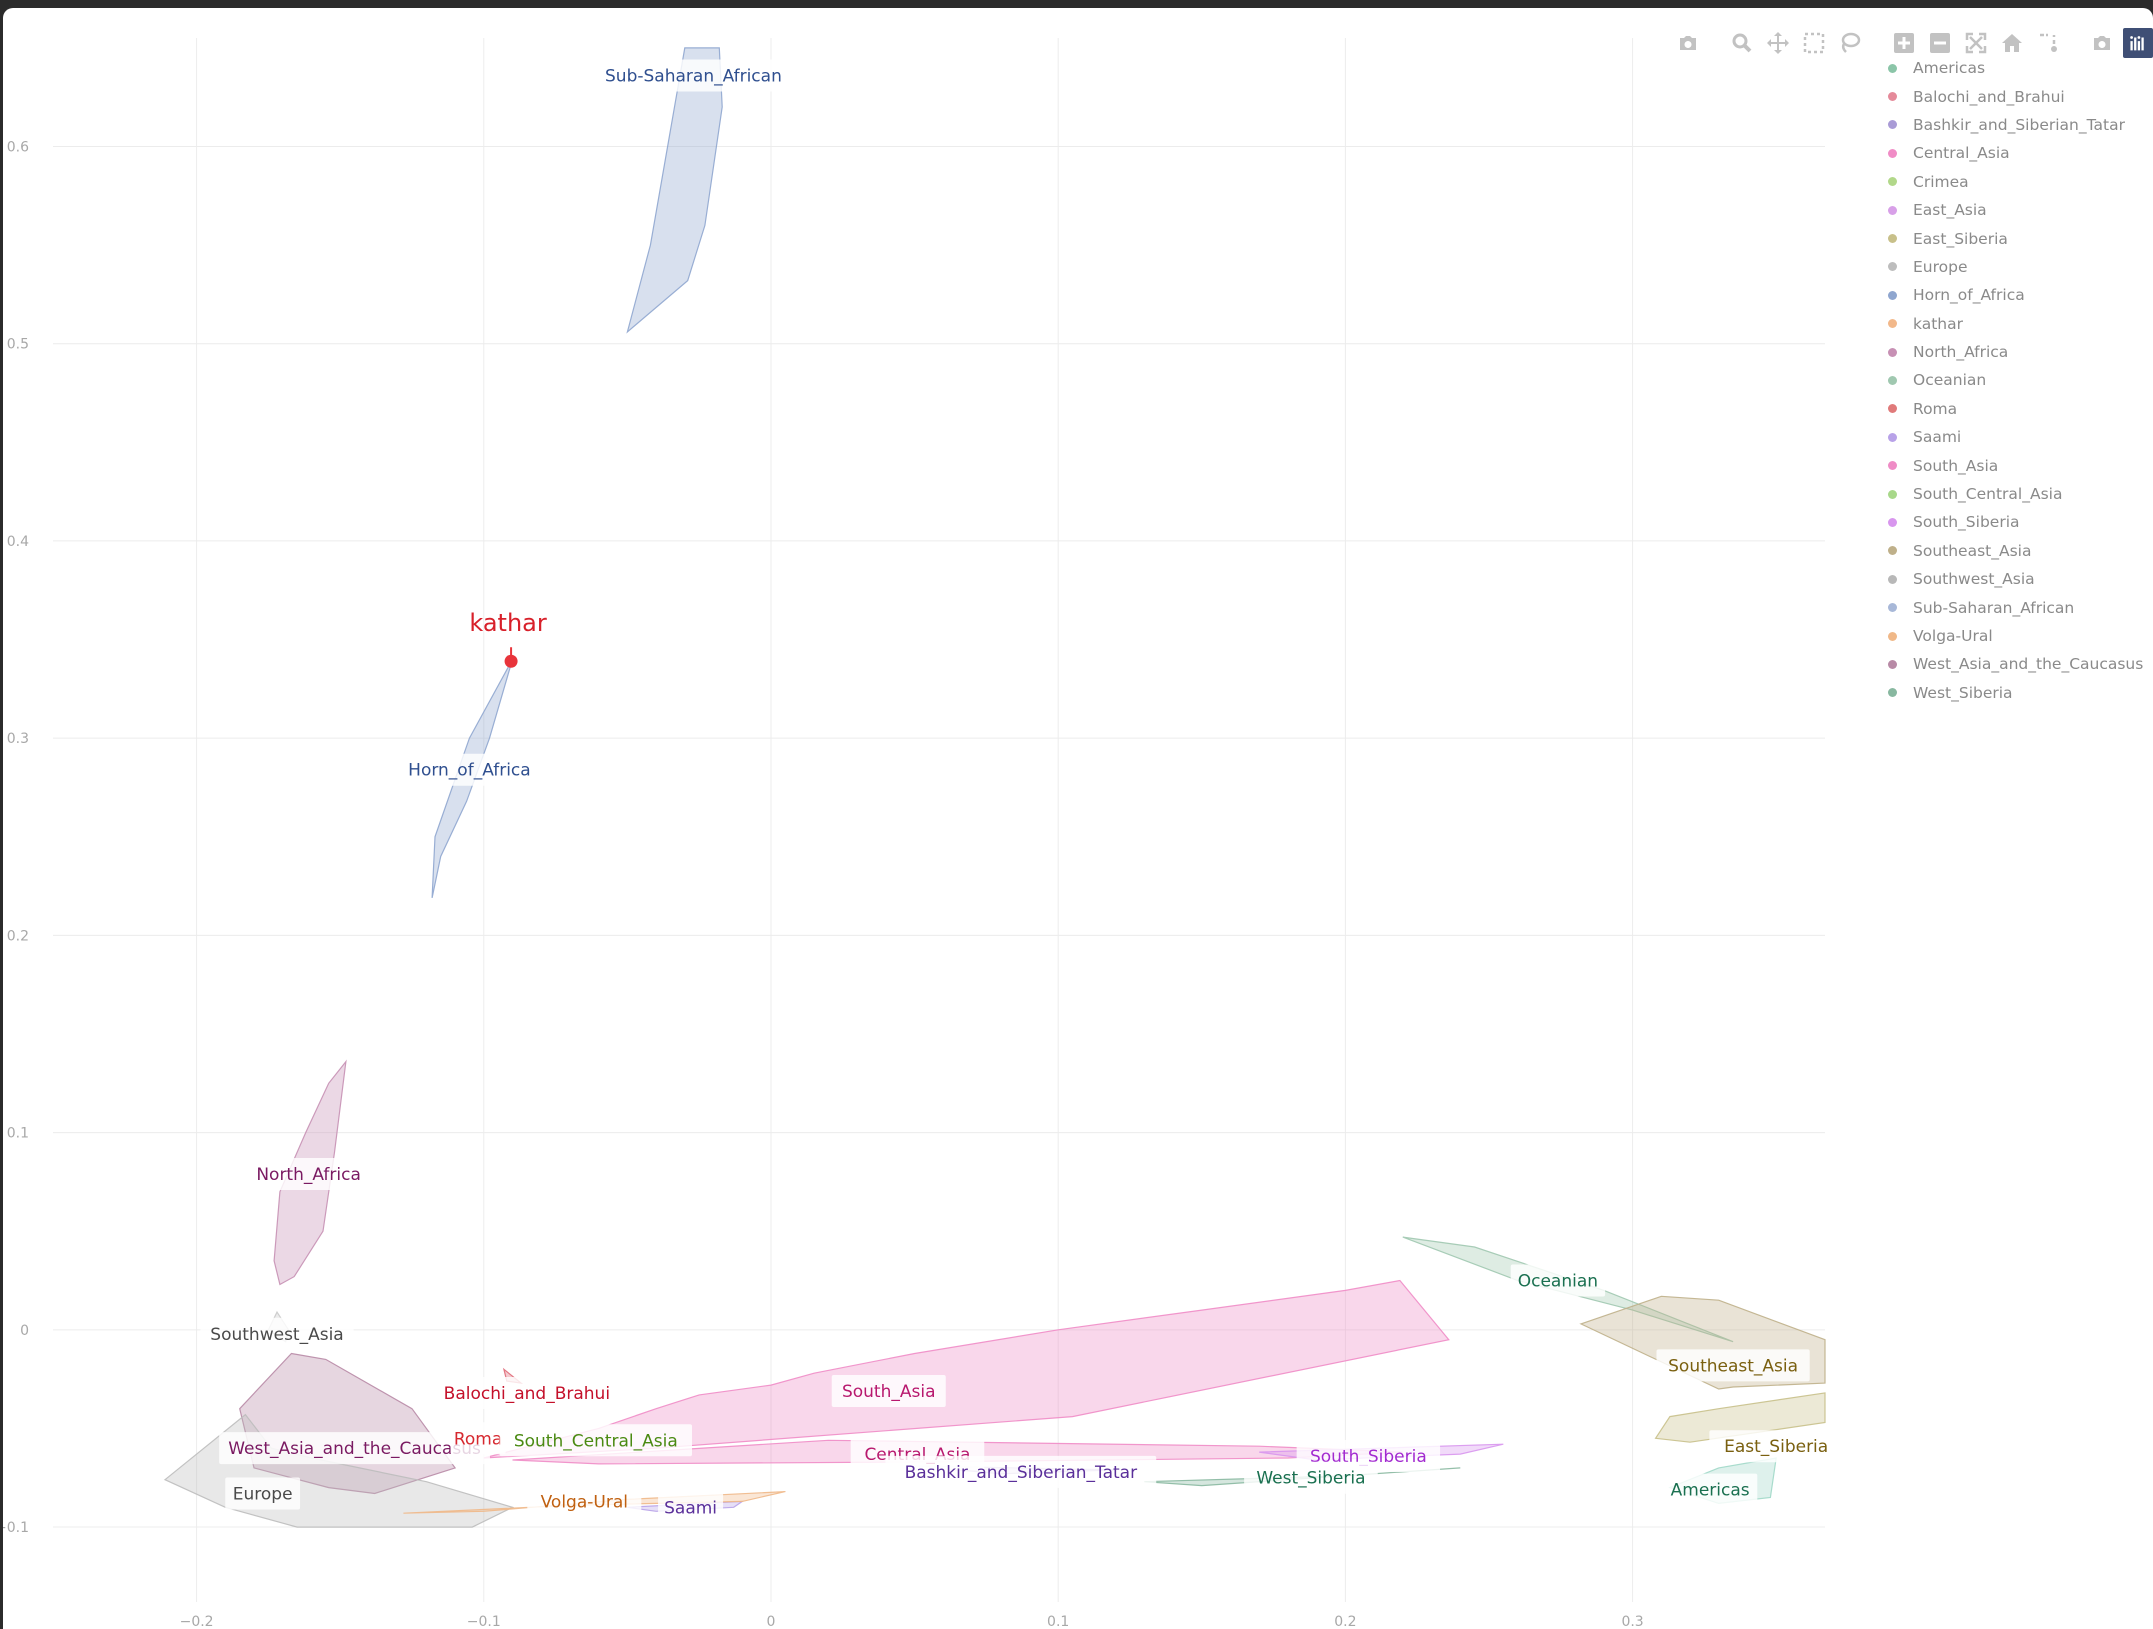 Image resolution: width=2153 pixels, height=1629 pixels. Describe the element at coordinates (693, 76) in the screenshot. I see `group-label-text: Sub-Saharan_African` at that location.